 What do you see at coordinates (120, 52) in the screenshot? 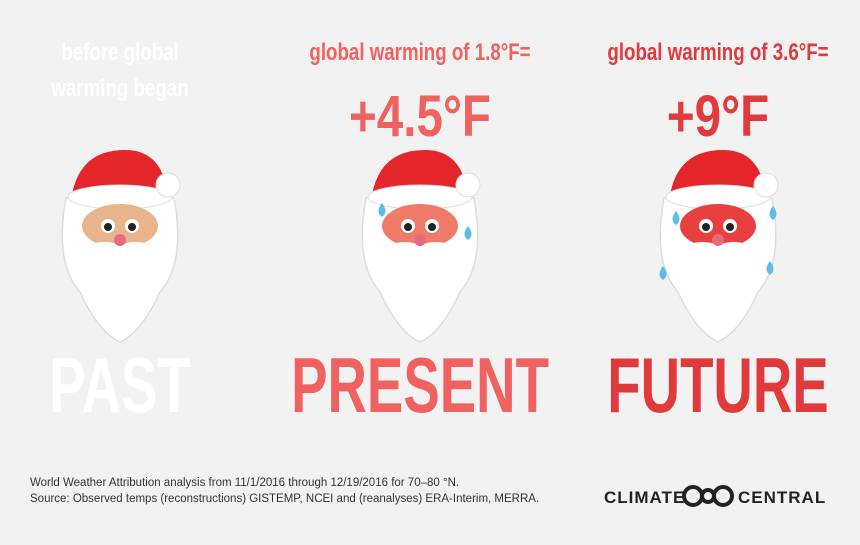
I see `subtitle: before global` at bounding box center [120, 52].